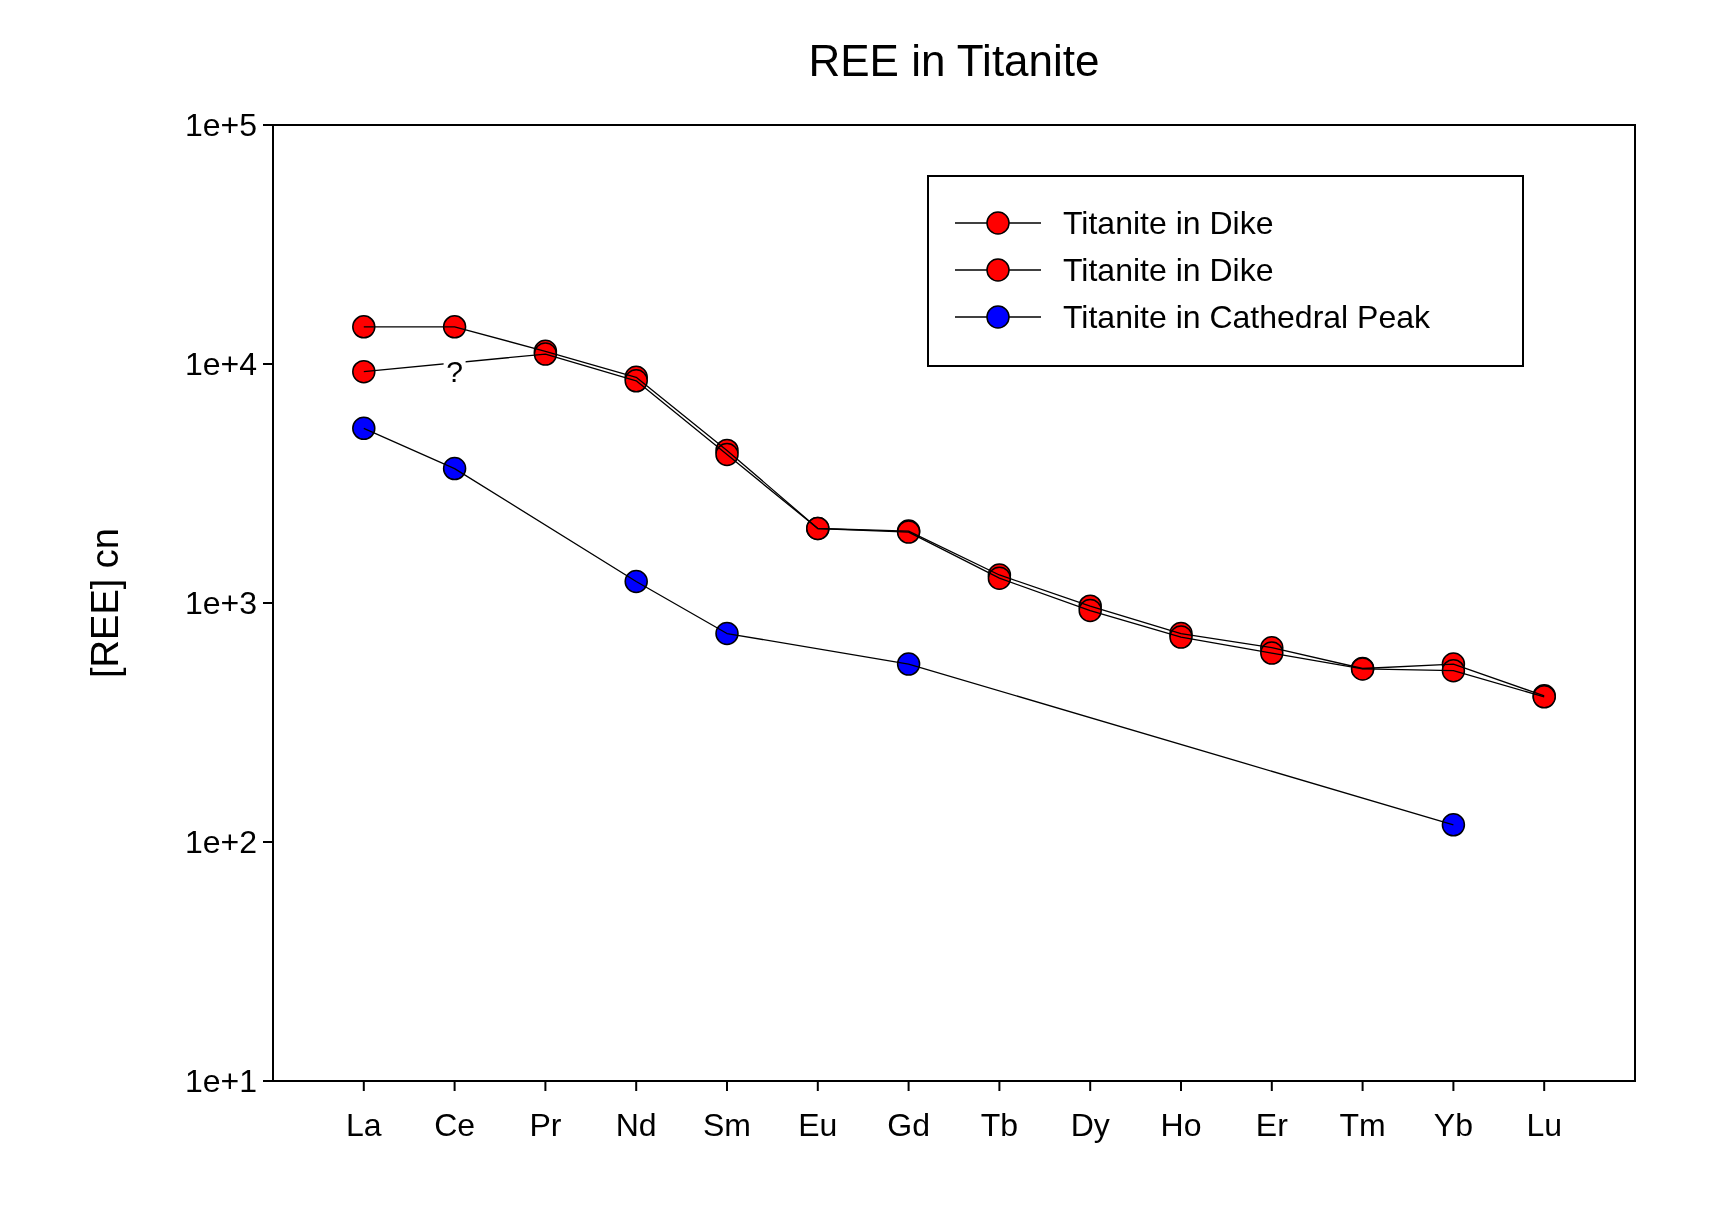 The image size is (1711, 1206). What do you see at coordinates (220, 842) in the screenshot?
I see `y-tick-label: 1e+2` at bounding box center [220, 842].